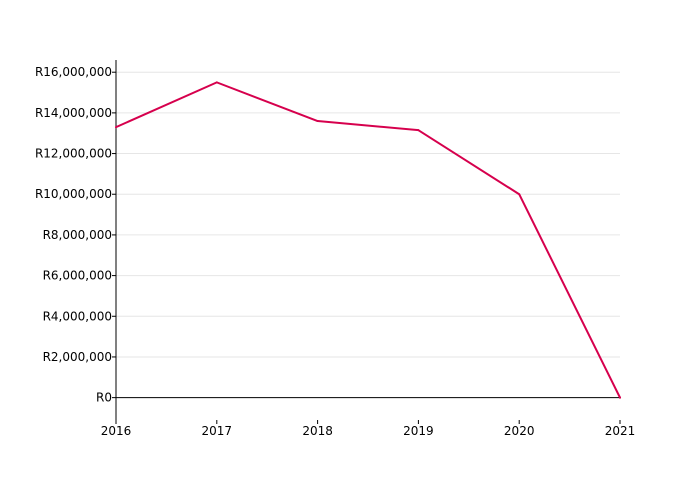  What do you see at coordinates (519, 431) in the screenshot?
I see `x-tick-label: 2020` at bounding box center [519, 431].